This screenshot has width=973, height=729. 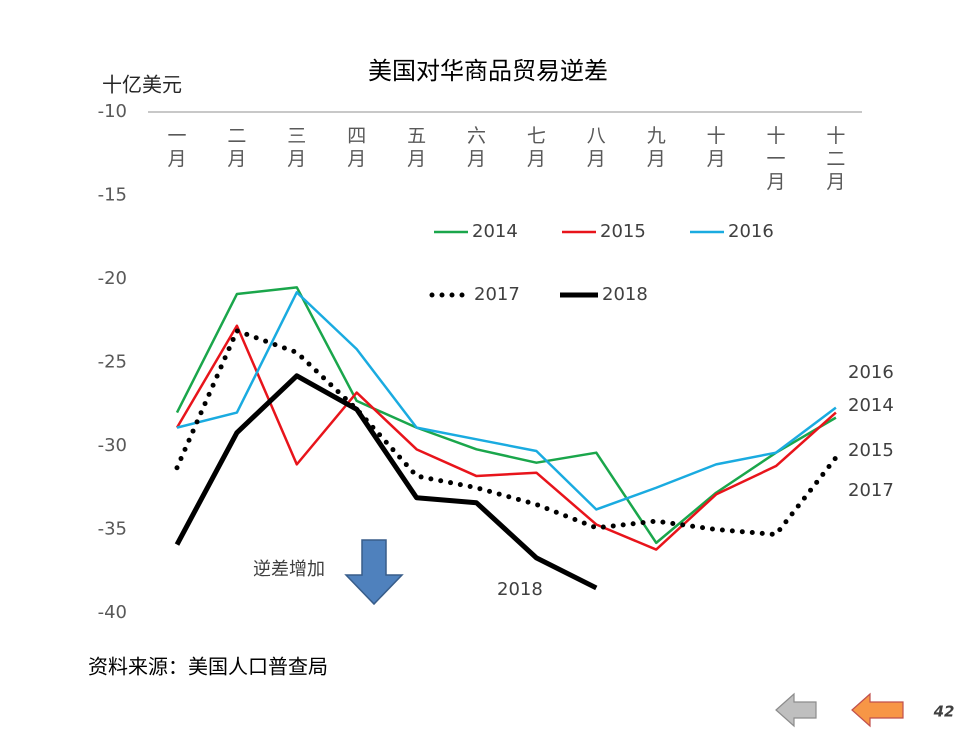 What do you see at coordinates (775, 159) in the screenshot?
I see `x-tick-label: 十一月` at bounding box center [775, 159].